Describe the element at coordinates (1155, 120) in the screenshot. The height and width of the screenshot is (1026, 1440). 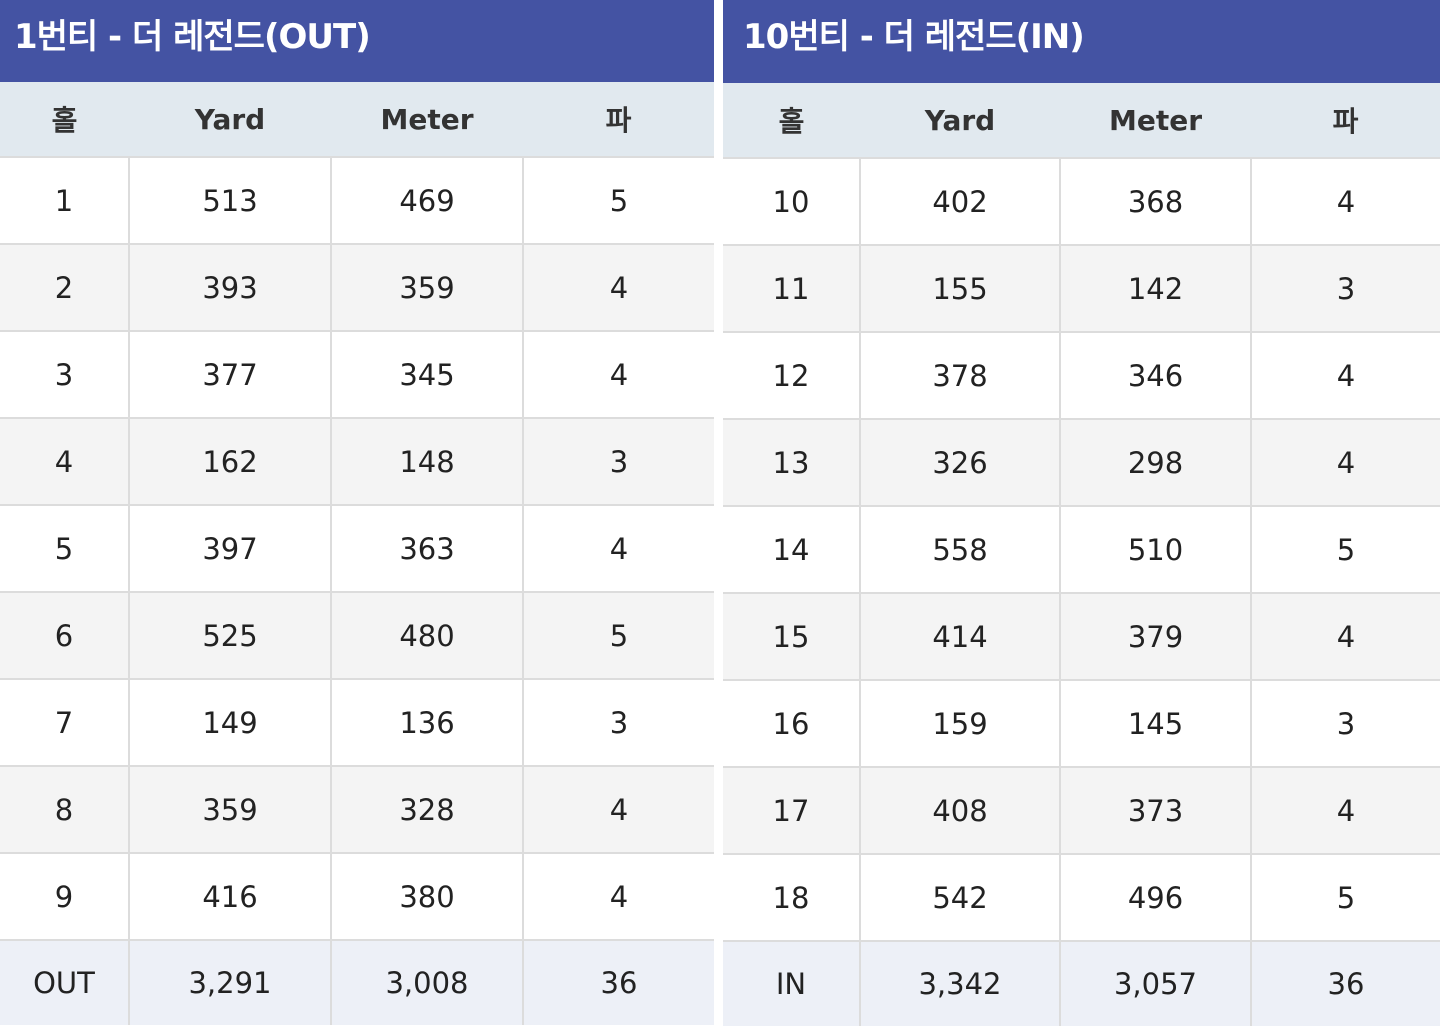
I see `header-meter: Meter` at that location.